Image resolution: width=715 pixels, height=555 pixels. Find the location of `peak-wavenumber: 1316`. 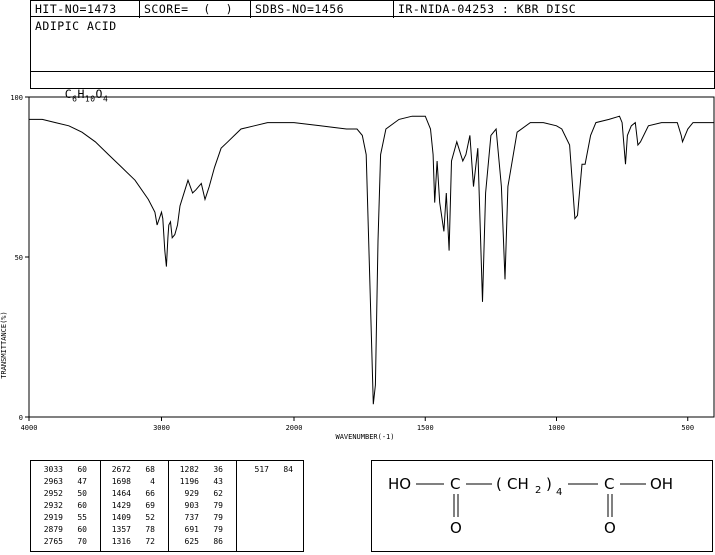

peak-wavenumber: 1316 is located at coordinates (121, 541).